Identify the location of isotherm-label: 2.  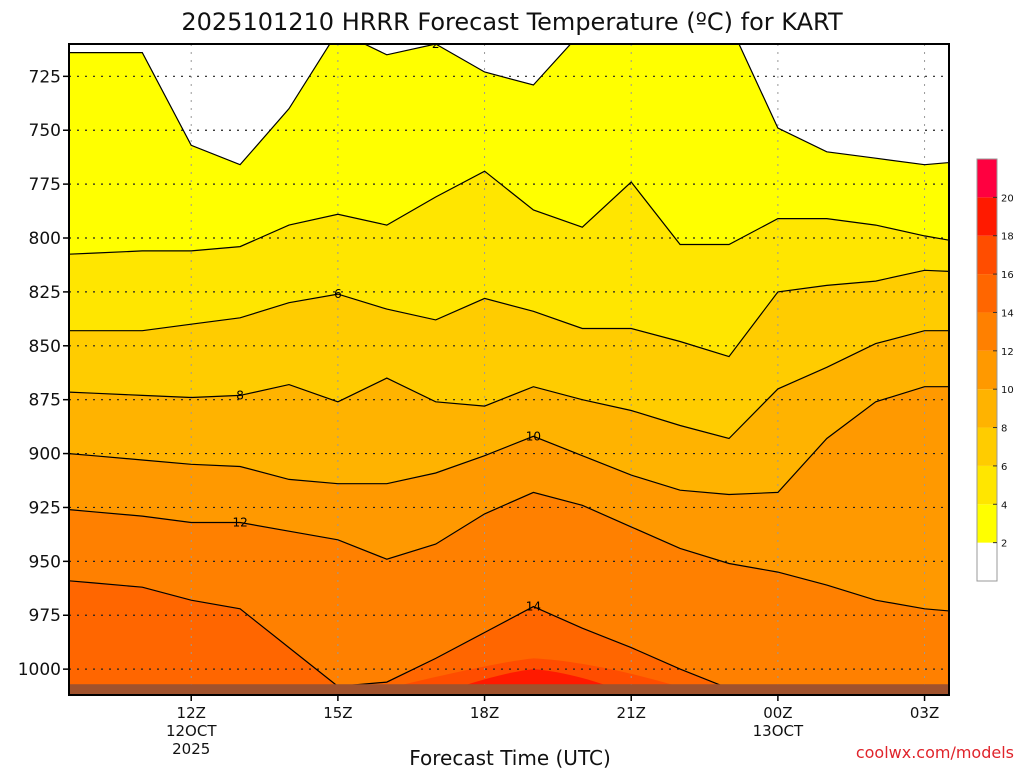
(436, 44).